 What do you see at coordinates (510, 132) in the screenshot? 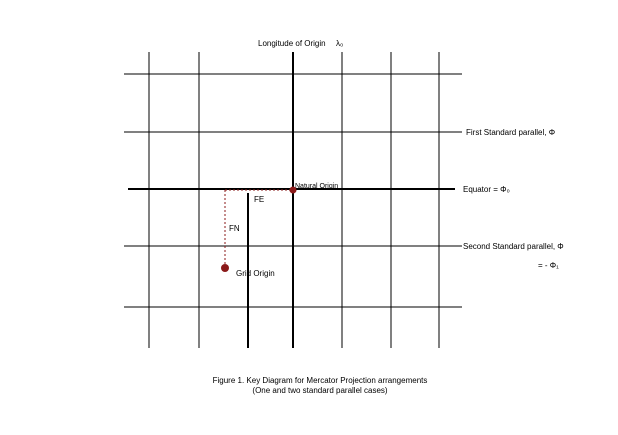
I see `first-standard-parallel-label: First Standard parallel, Φ` at bounding box center [510, 132].